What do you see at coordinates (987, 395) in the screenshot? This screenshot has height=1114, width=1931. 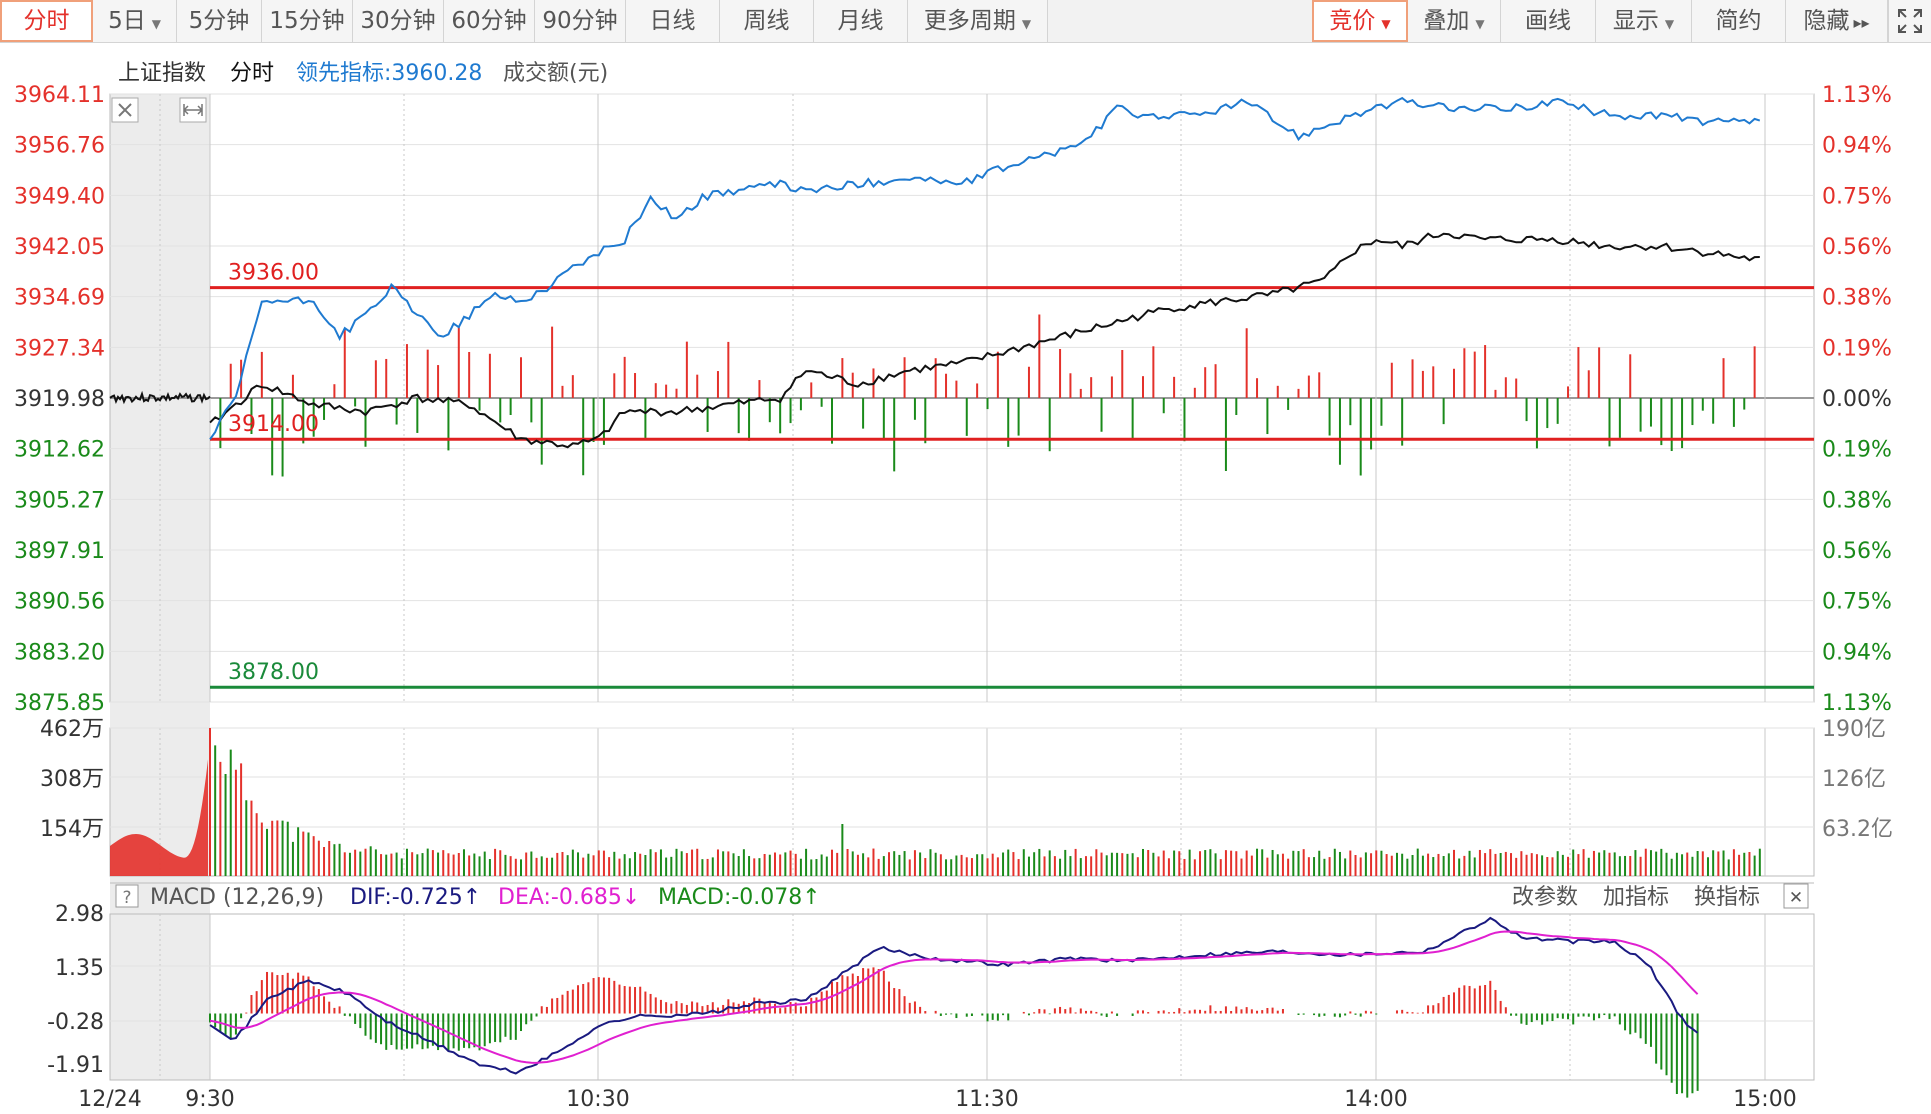 I see `fund-flow-bars` at bounding box center [987, 395].